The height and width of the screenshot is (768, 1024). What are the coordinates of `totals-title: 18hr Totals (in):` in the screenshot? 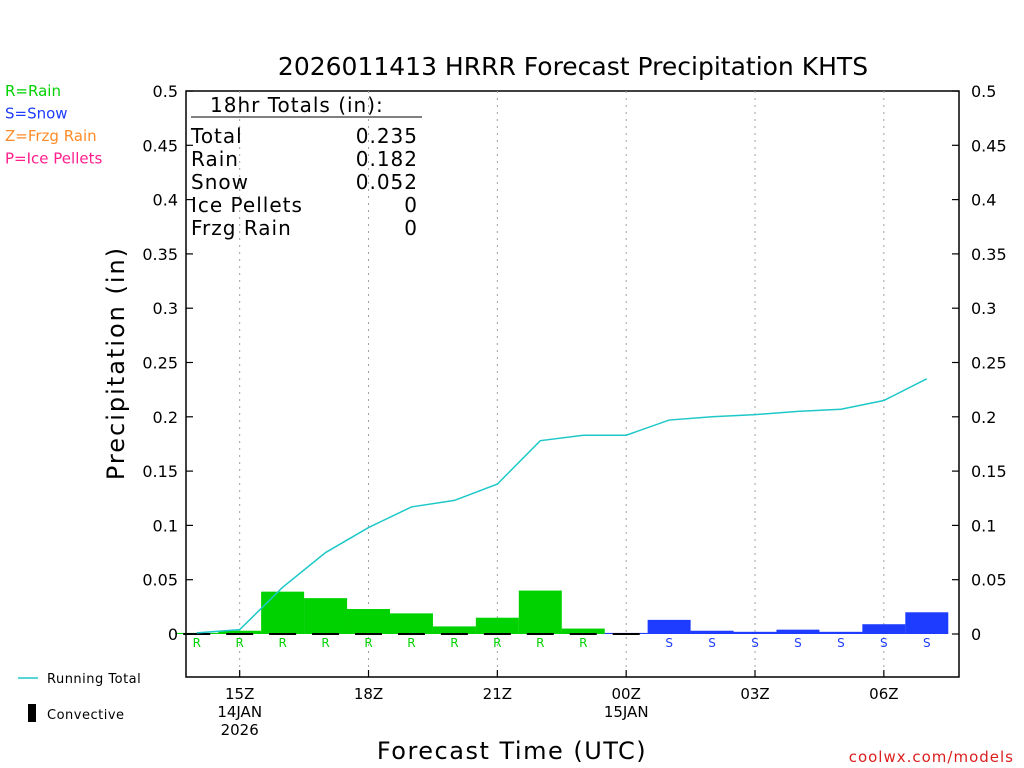 It's located at (297, 105).